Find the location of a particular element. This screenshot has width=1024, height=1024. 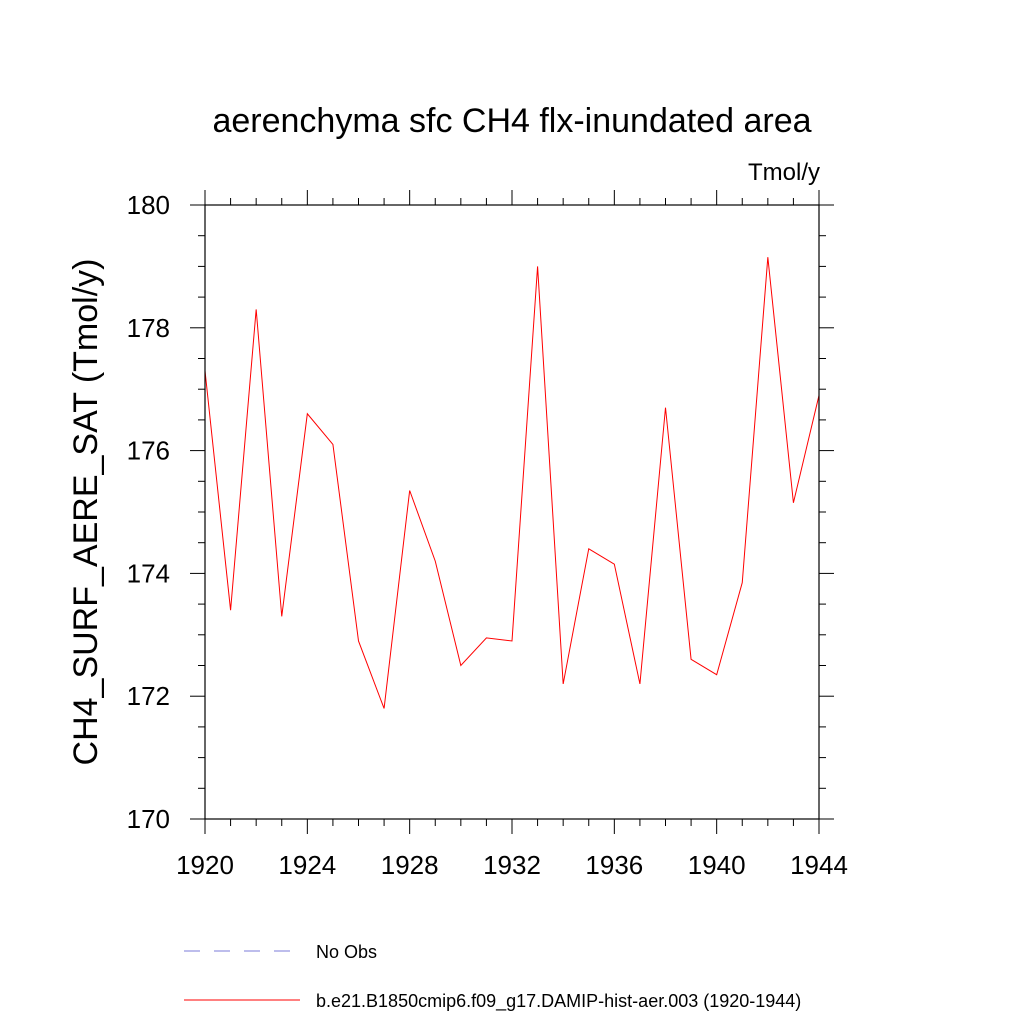

legend-label: No Obs is located at coordinates (346, 952).